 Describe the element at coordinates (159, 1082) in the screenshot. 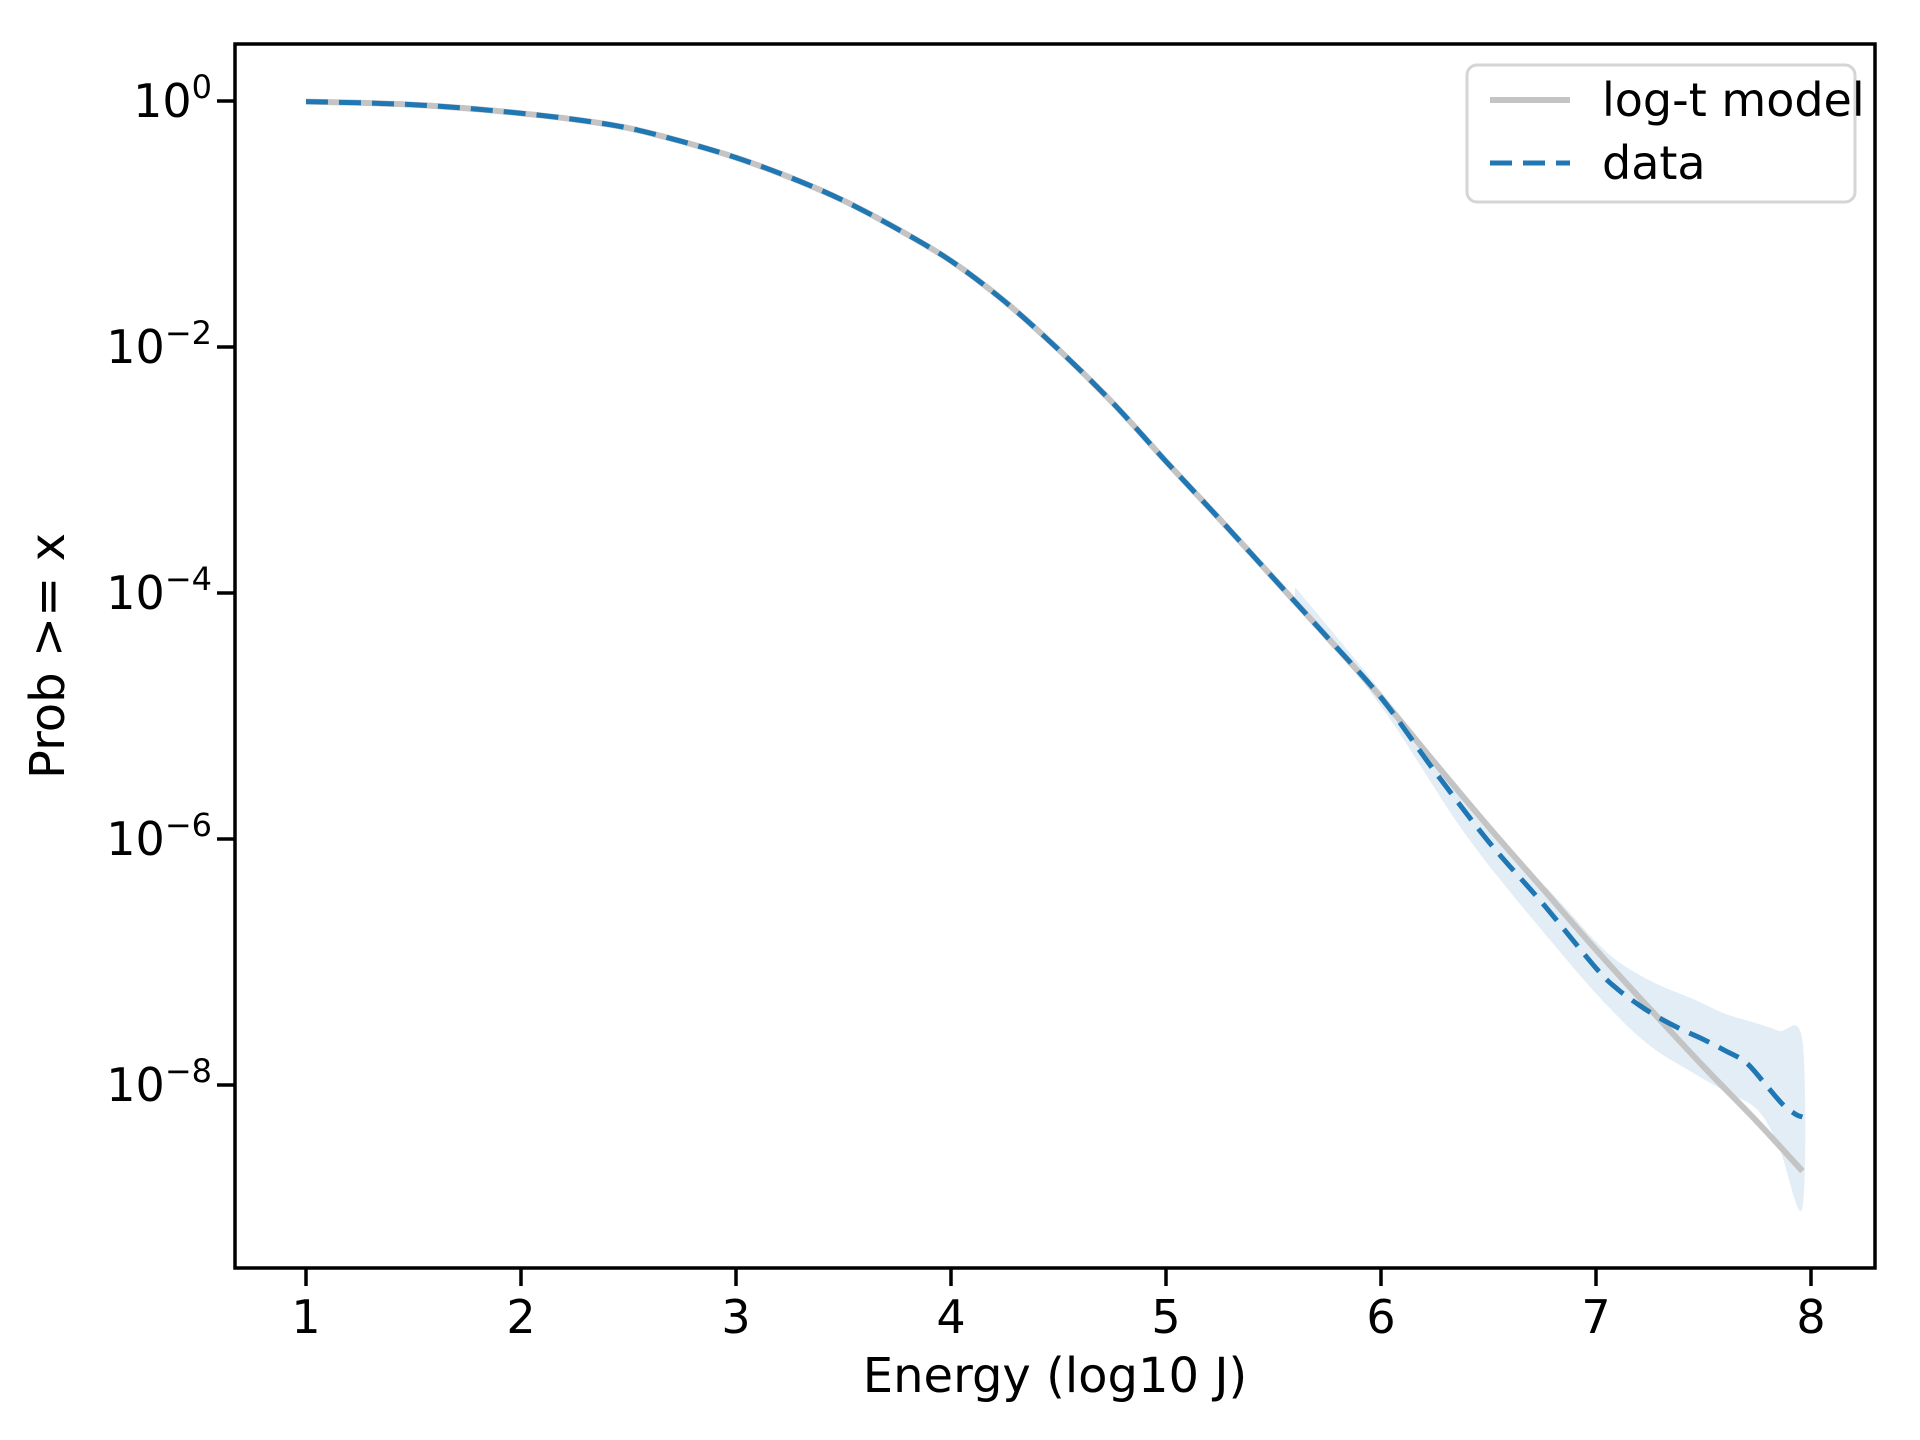

I see `y-tick-label: 10⁻⁸` at that location.